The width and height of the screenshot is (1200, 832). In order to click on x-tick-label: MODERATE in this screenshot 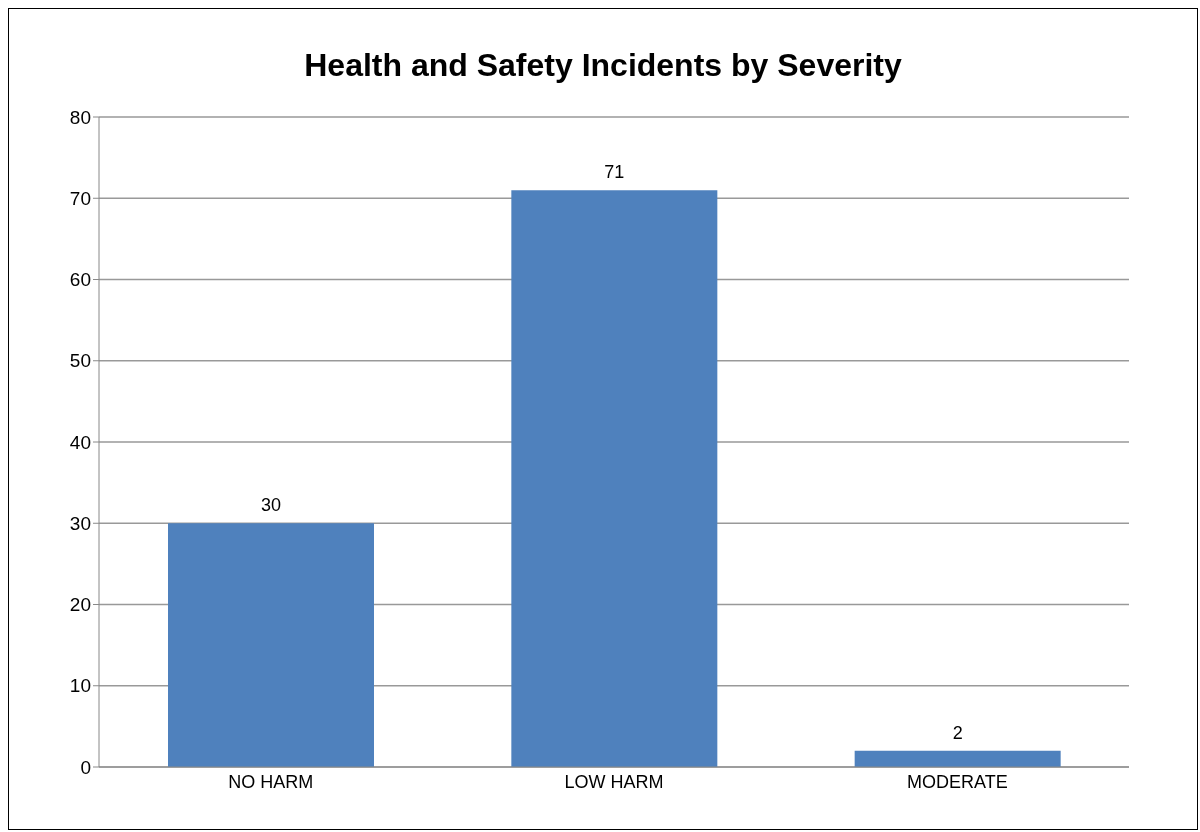, I will do `click(957, 781)`.